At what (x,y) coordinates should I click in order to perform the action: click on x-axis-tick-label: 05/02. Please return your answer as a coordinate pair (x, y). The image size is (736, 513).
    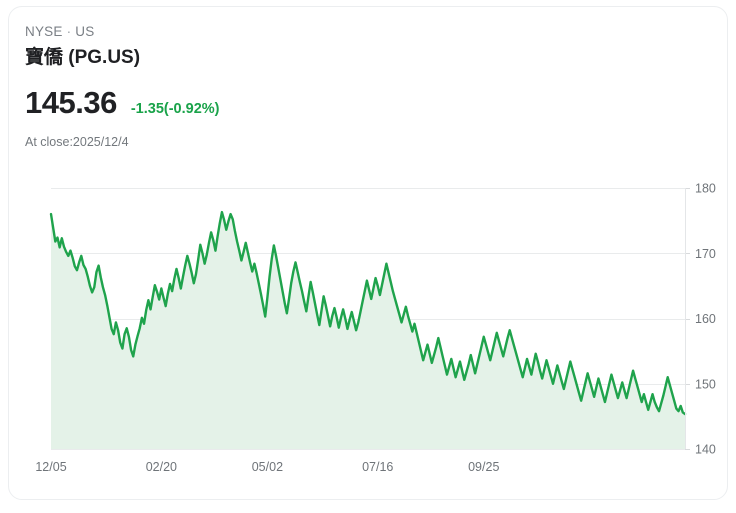
    Looking at the image, I should click on (267, 467).